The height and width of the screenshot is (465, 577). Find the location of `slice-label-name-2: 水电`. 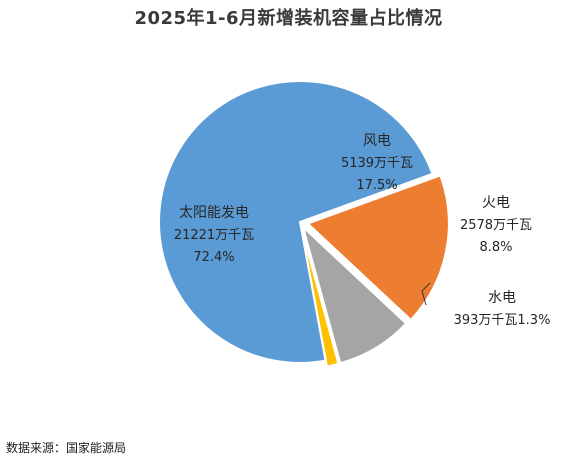

slice-label-name-2: 水电 is located at coordinates (502, 298).